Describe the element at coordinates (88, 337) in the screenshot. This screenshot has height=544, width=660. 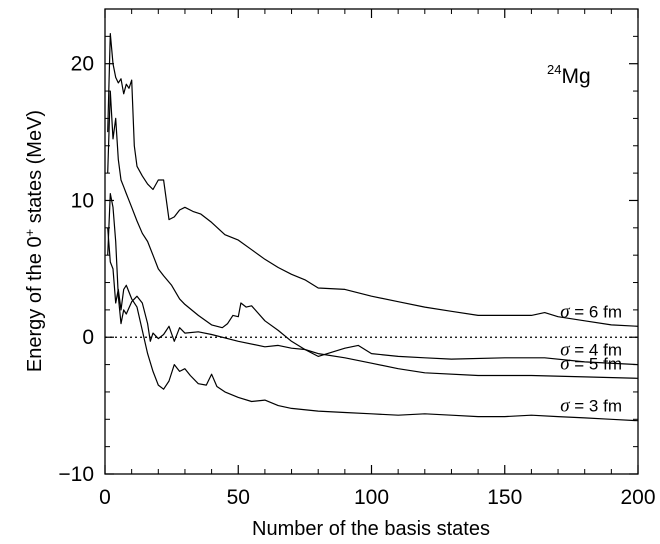
I see `y-tick-label: 0` at that location.